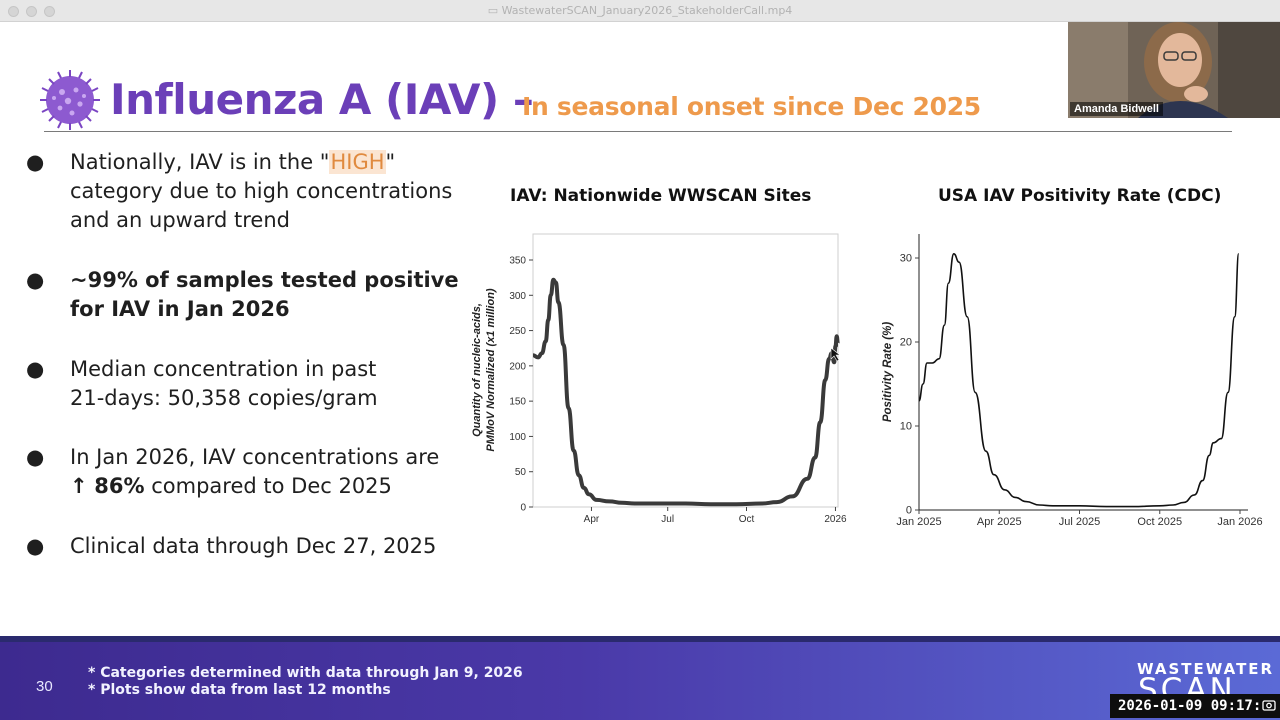 The width and height of the screenshot is (1280, 720). What do you see at coordinates (517, 331) in the screenshot?
I see `y-tick-label: 250` at bounding box center [517, 331].